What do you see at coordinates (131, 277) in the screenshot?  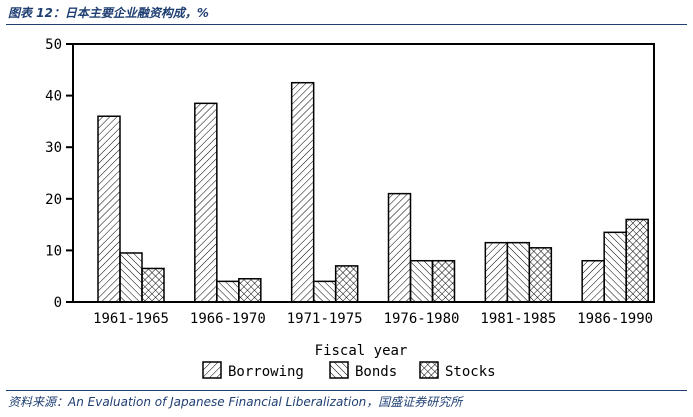 I see `bar-bonds-1961-1965` at bounding box center [131, 277].